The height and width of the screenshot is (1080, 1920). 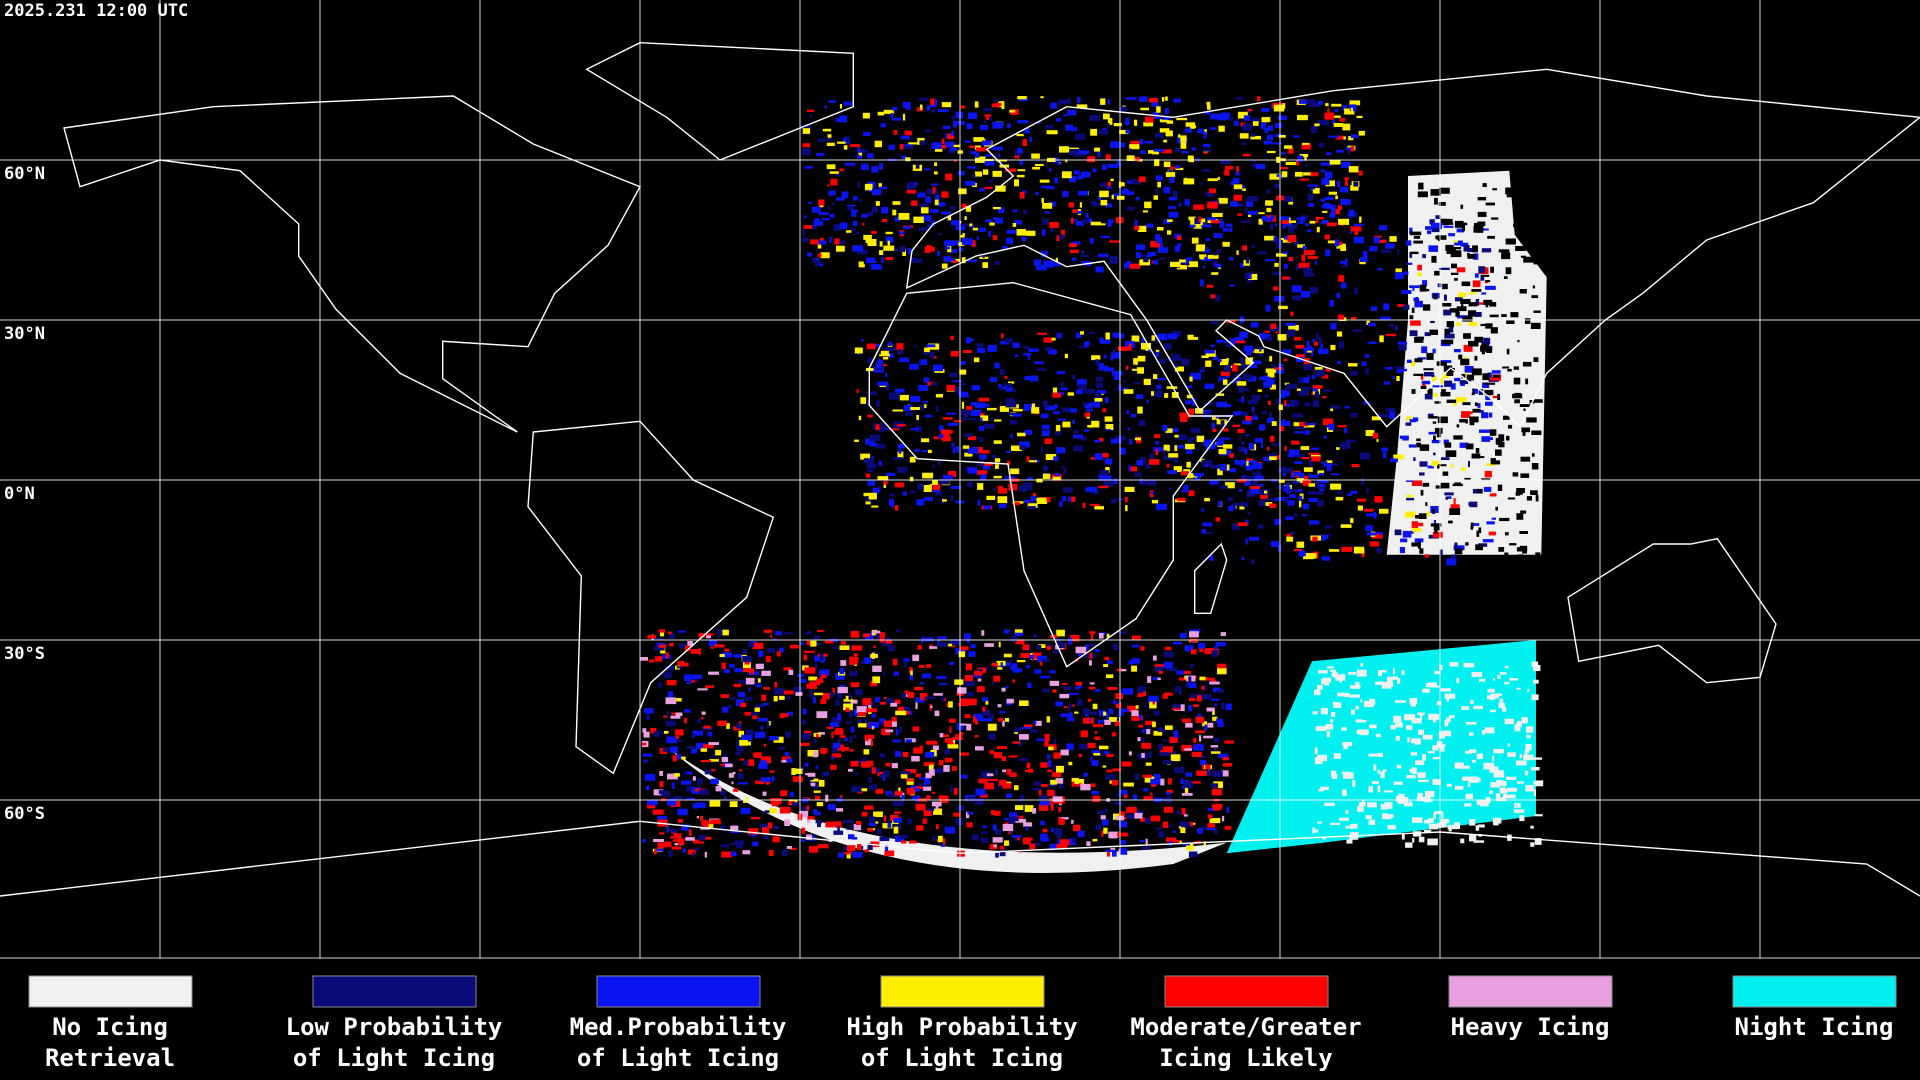 What do you see at coordinates (678, 1058) in the screenshot?
I see `legend-label: of Light Icing` at bounding box center [678, 1058].